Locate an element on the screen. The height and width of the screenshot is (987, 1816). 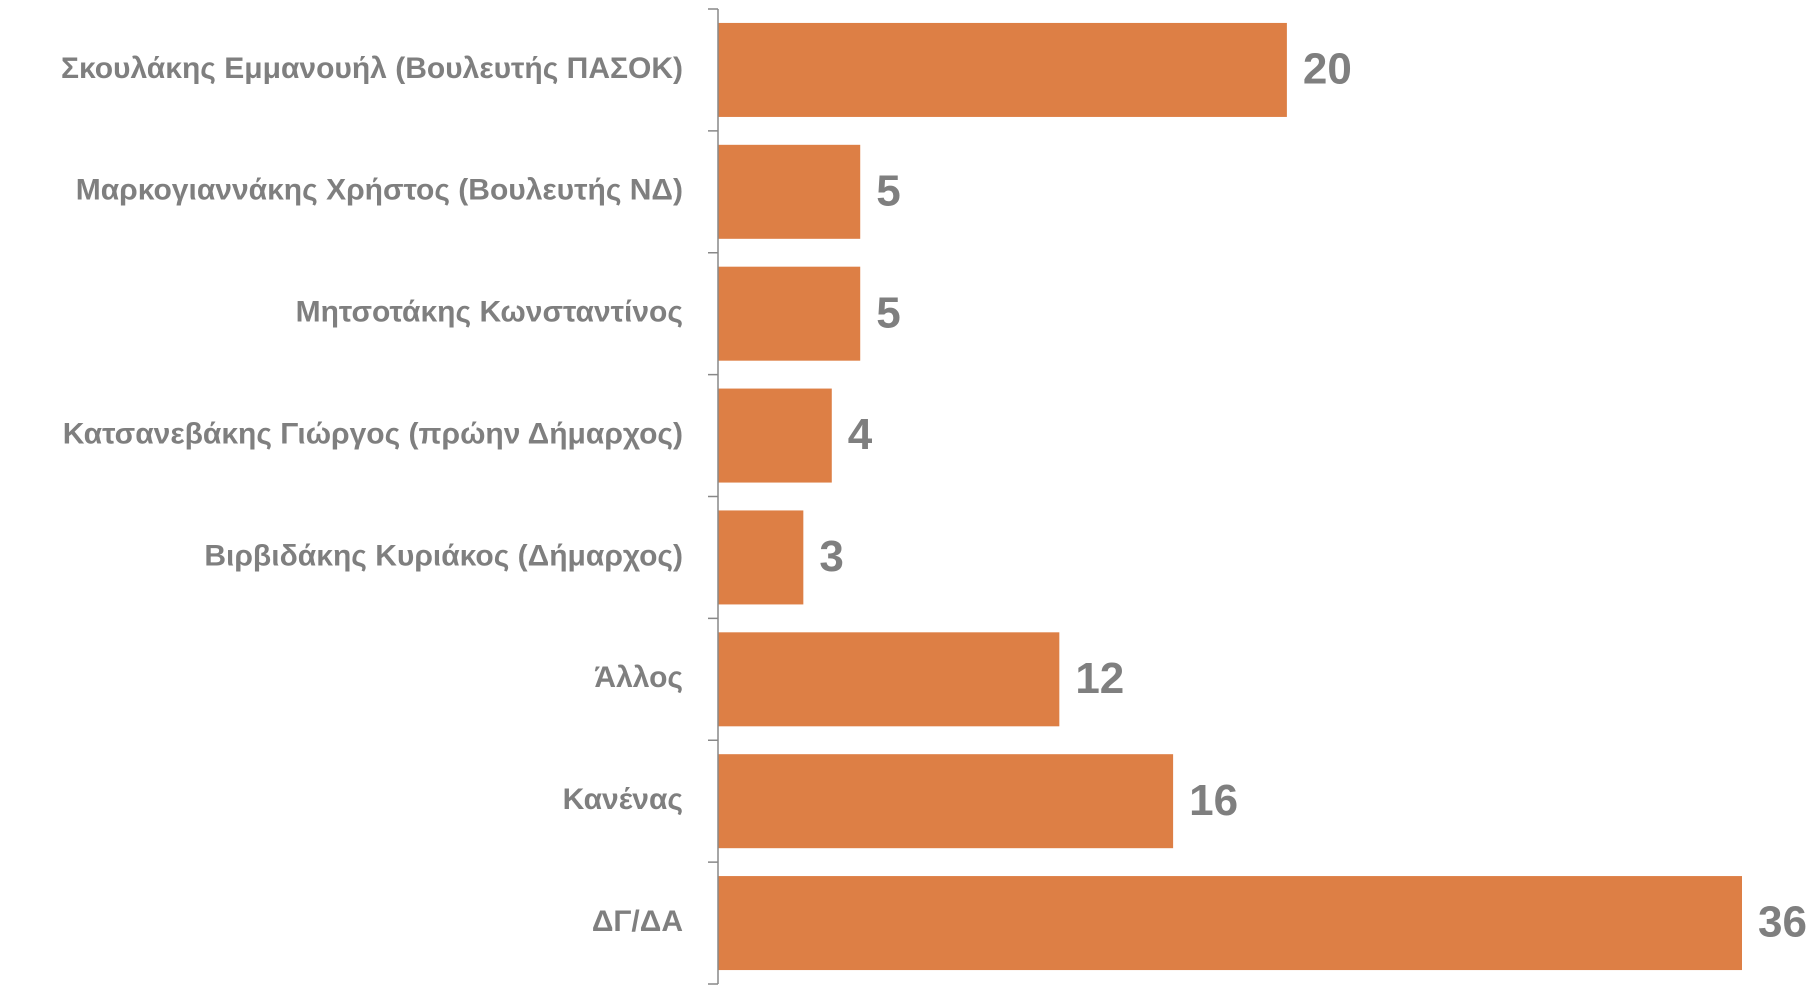
category-label: Σκουλάκης Εμμανουήλ (Βουλευτής ΠΑΣΟΚ) is located at coordinates (372, 68).